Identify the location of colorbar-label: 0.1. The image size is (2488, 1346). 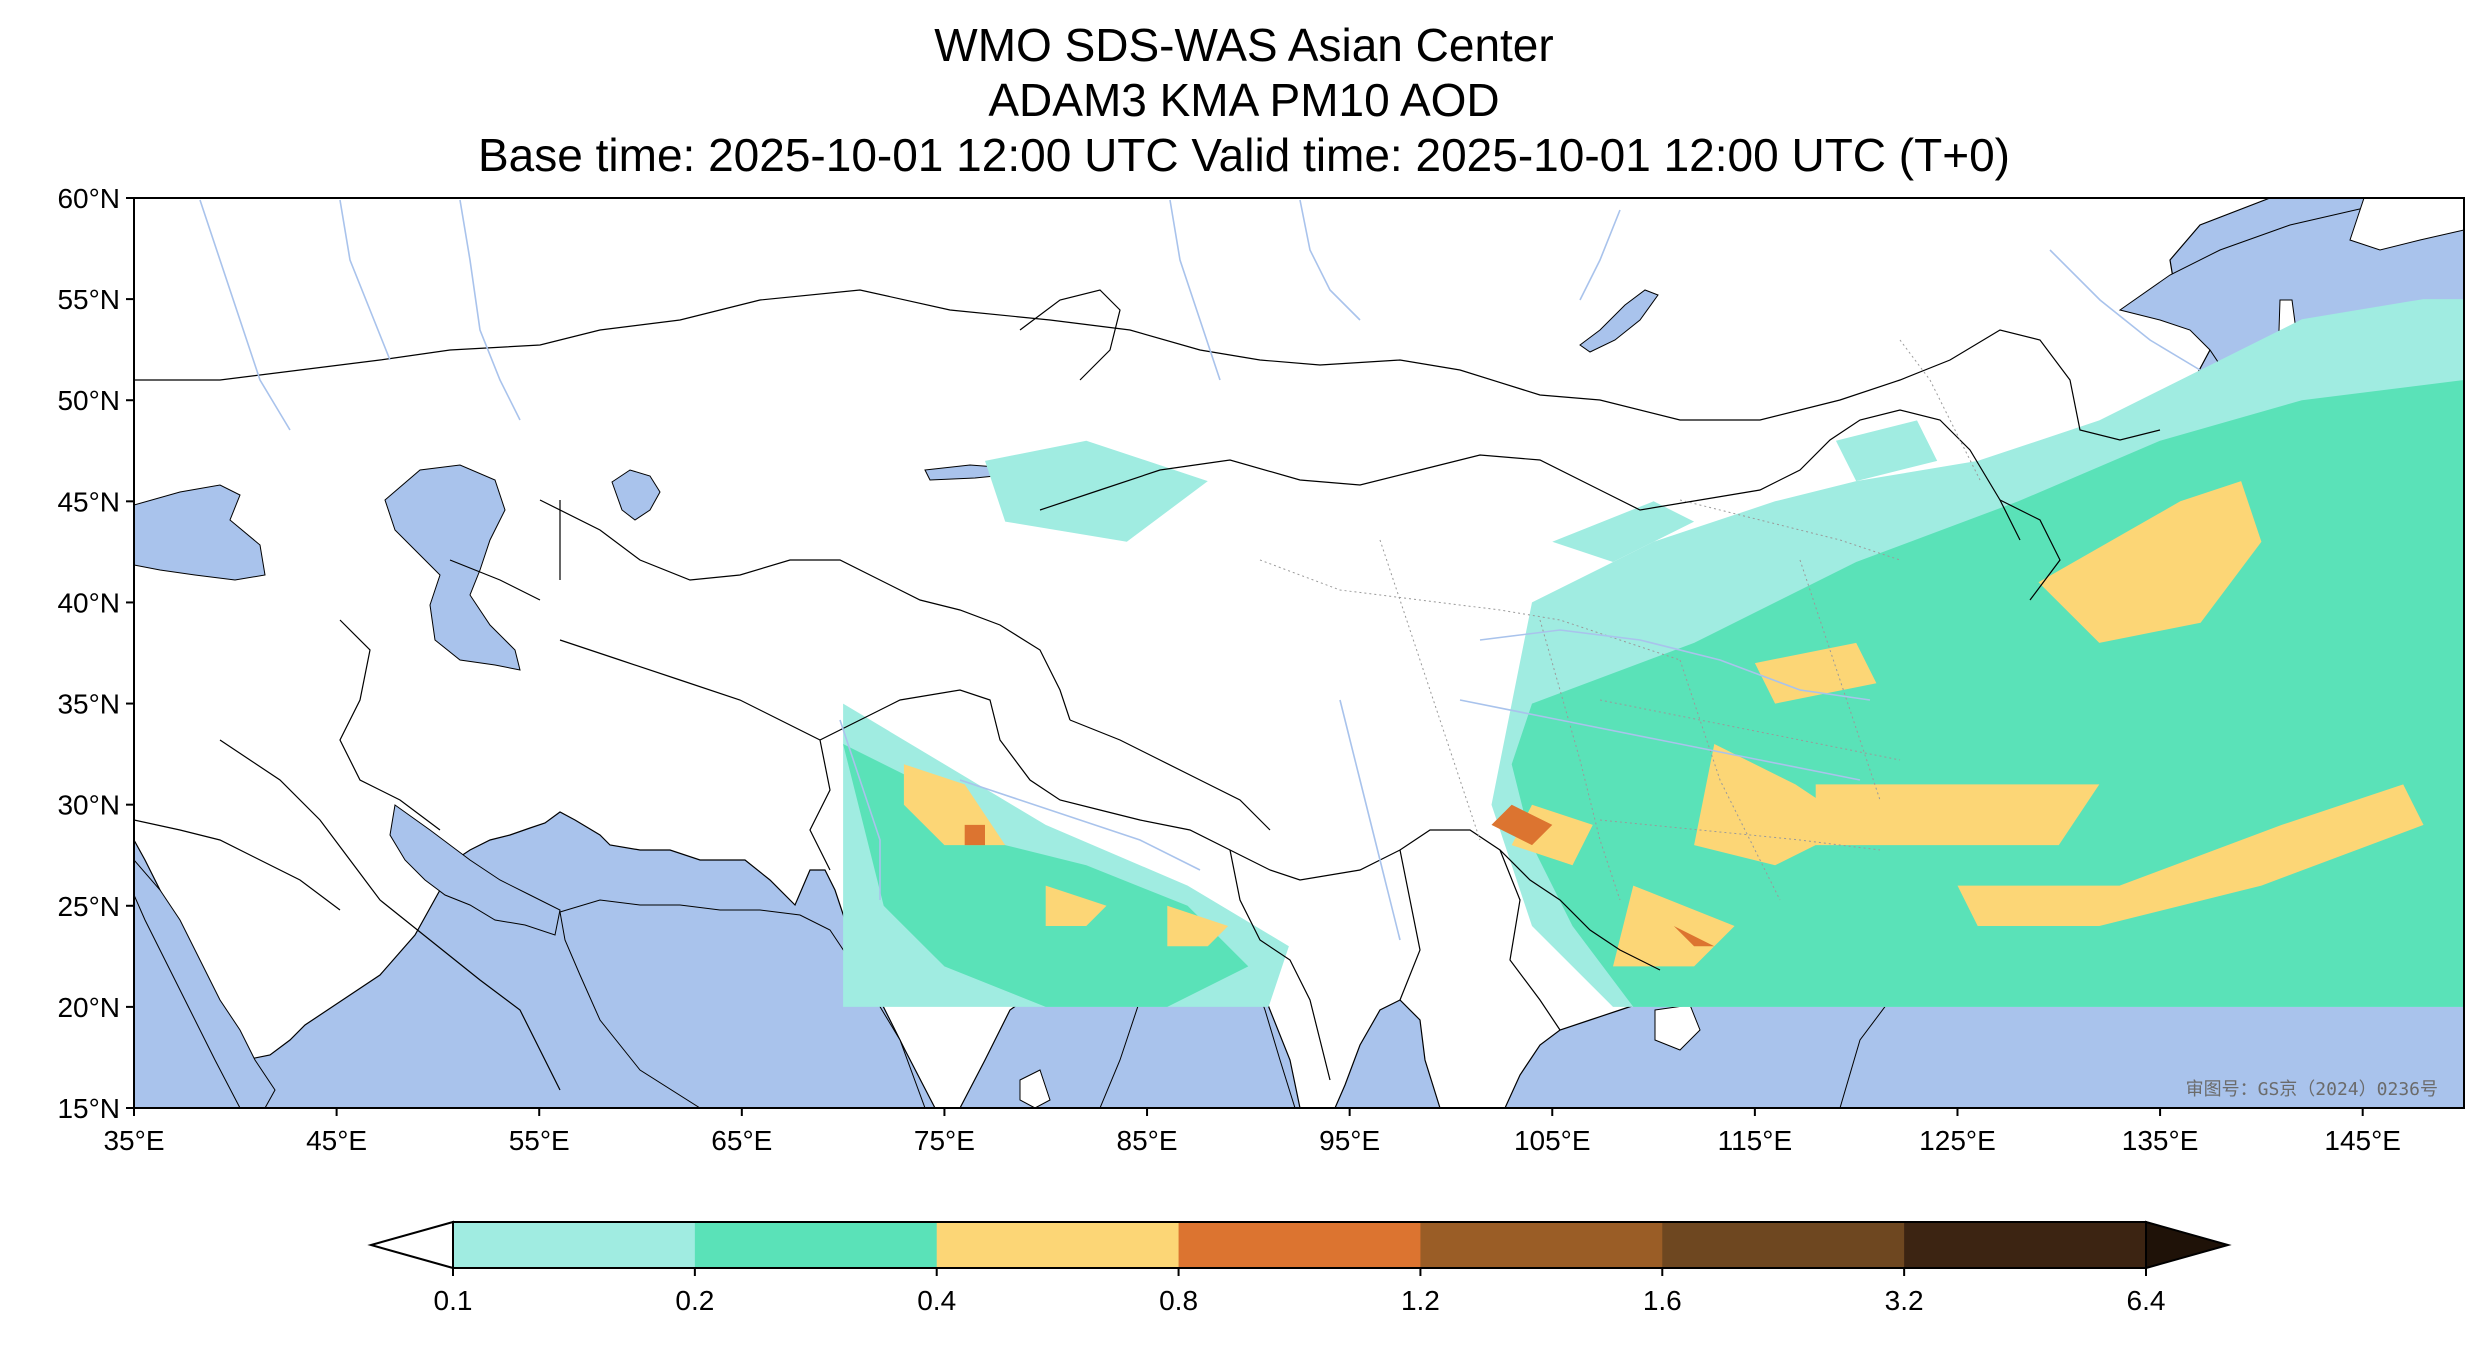
(453, 1300).